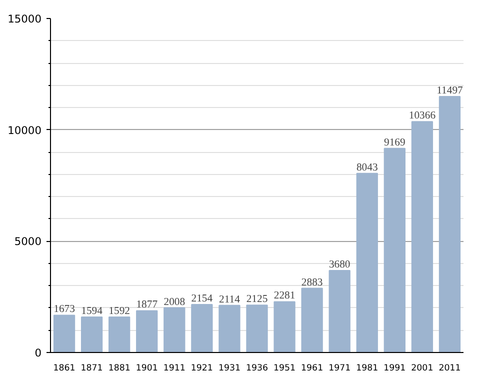  Describe the element at coordinates (91, 368) in the screenshot. I see `x-tick-label: 1871` at that location.